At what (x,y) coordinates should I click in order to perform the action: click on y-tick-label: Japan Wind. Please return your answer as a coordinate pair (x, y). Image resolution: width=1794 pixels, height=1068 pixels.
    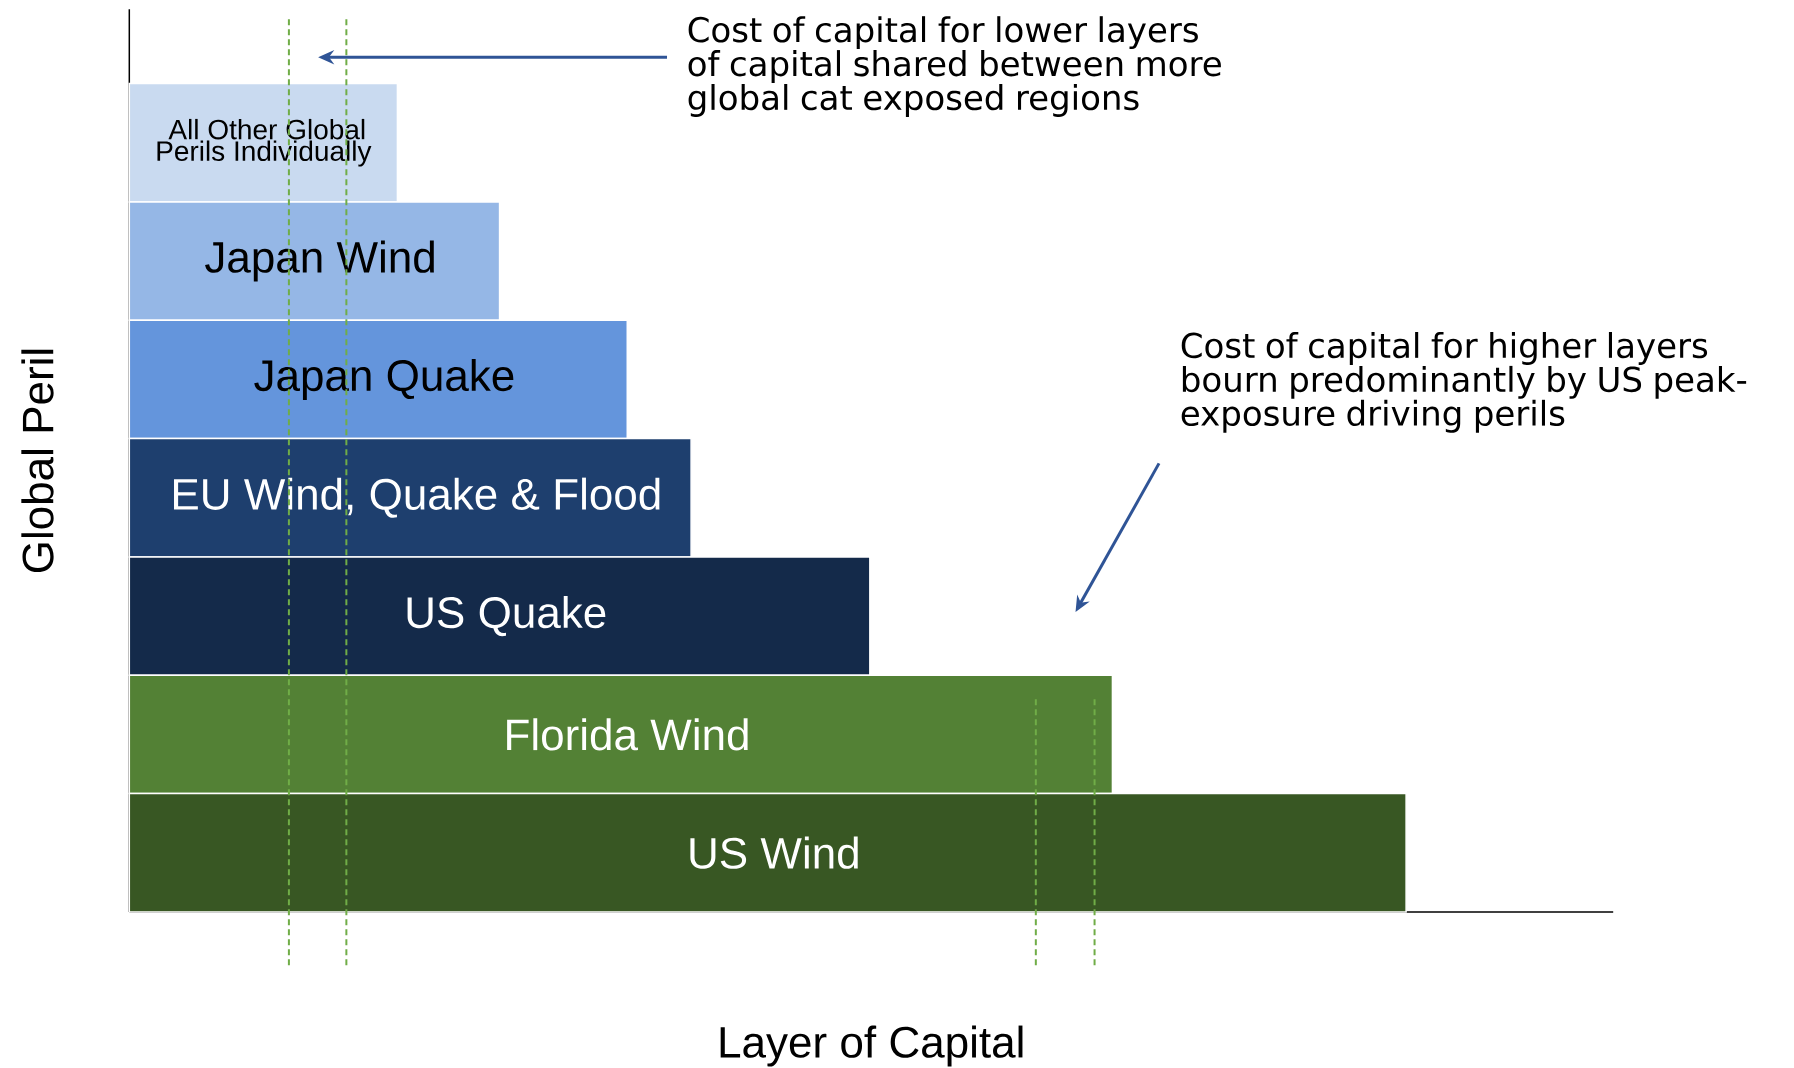
    Looking at the image, I should click on (319, 261).